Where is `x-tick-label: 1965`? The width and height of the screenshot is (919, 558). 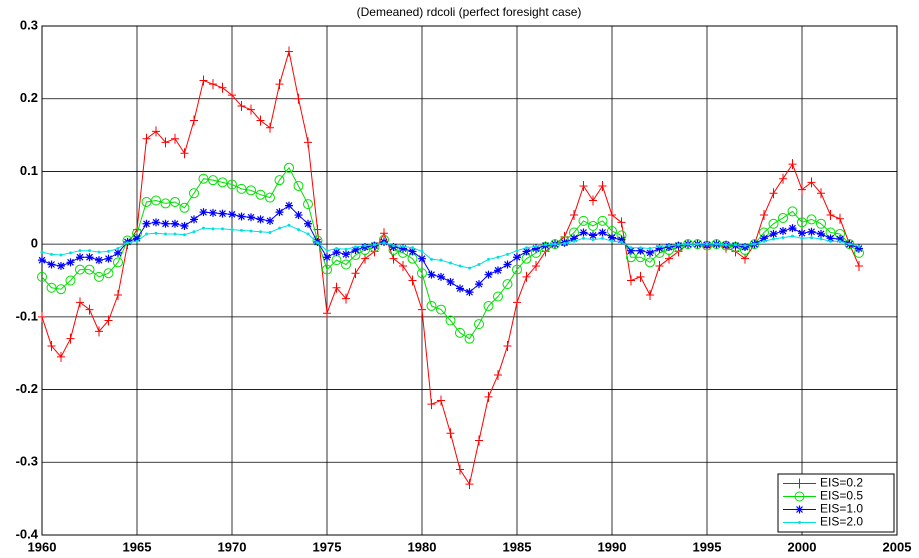 x-tick-label: 1965 is located at coordinates (137, 546).